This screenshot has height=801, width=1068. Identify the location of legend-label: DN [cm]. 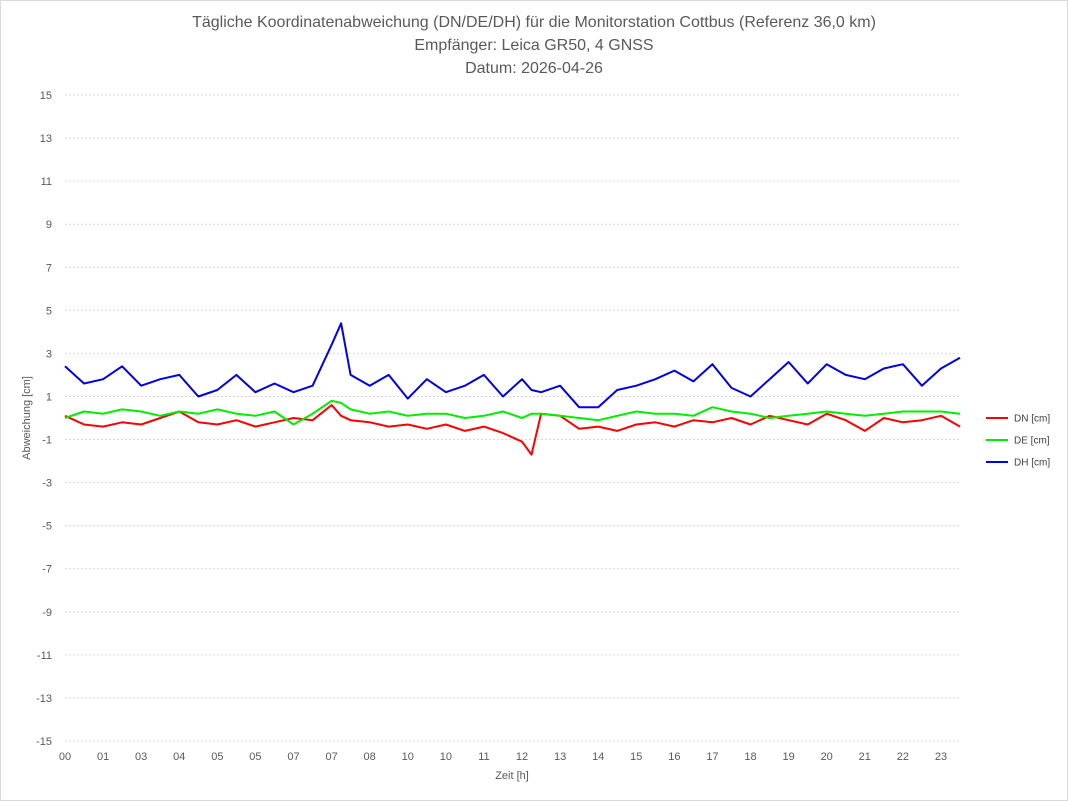
(1032, 419).